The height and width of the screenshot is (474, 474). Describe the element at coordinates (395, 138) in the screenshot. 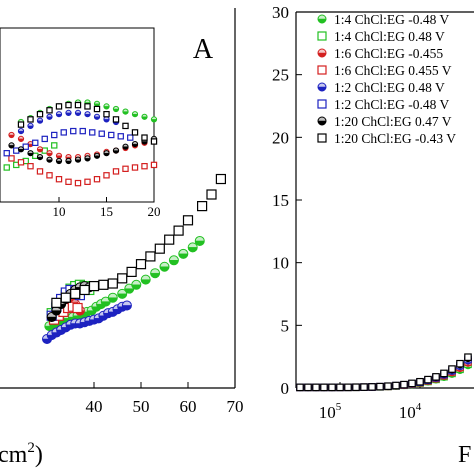

I see `legend-label: 1:20 ChCl:EG -0.43 V` at that location.